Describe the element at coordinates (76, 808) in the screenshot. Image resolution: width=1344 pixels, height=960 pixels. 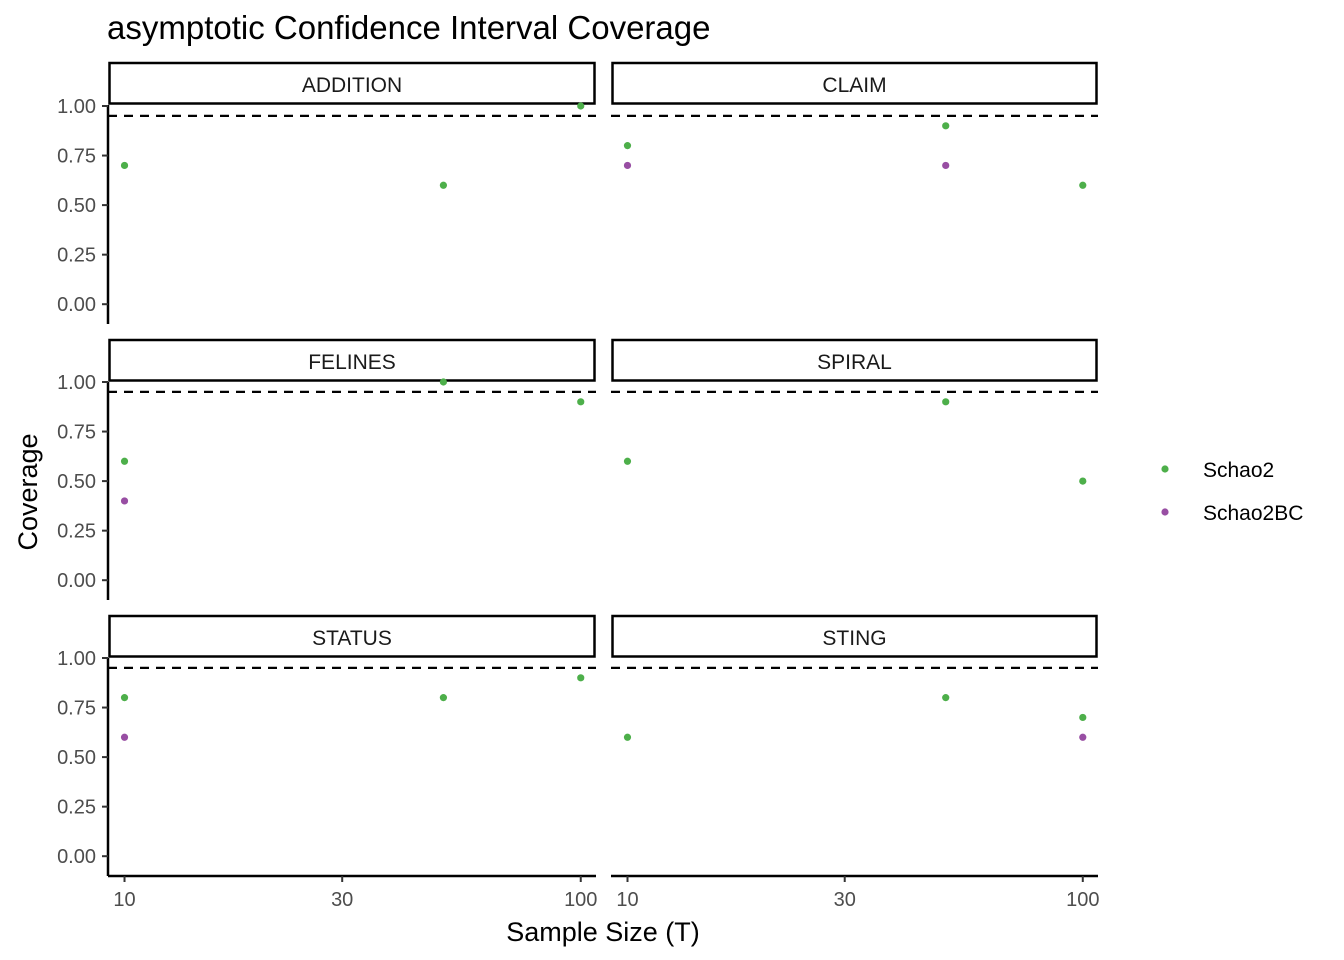
I see `y-tick-label-status: 0.25` at that location.